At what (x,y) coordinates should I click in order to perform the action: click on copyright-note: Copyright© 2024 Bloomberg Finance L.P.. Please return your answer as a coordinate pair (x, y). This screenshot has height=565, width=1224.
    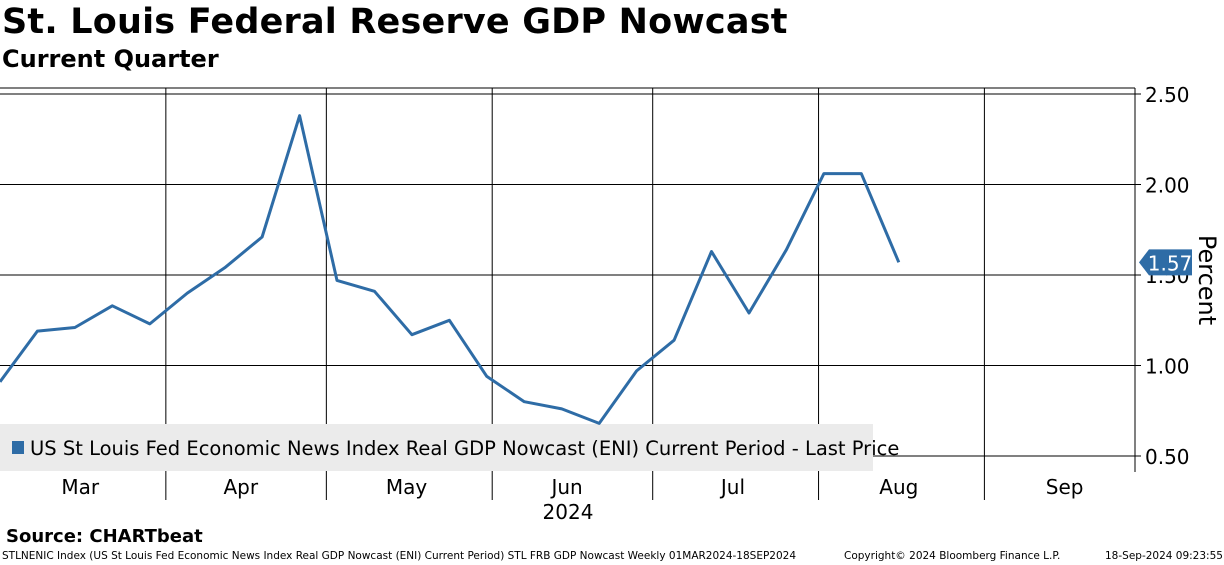
    Looking at the image, I should click on (952, 556).